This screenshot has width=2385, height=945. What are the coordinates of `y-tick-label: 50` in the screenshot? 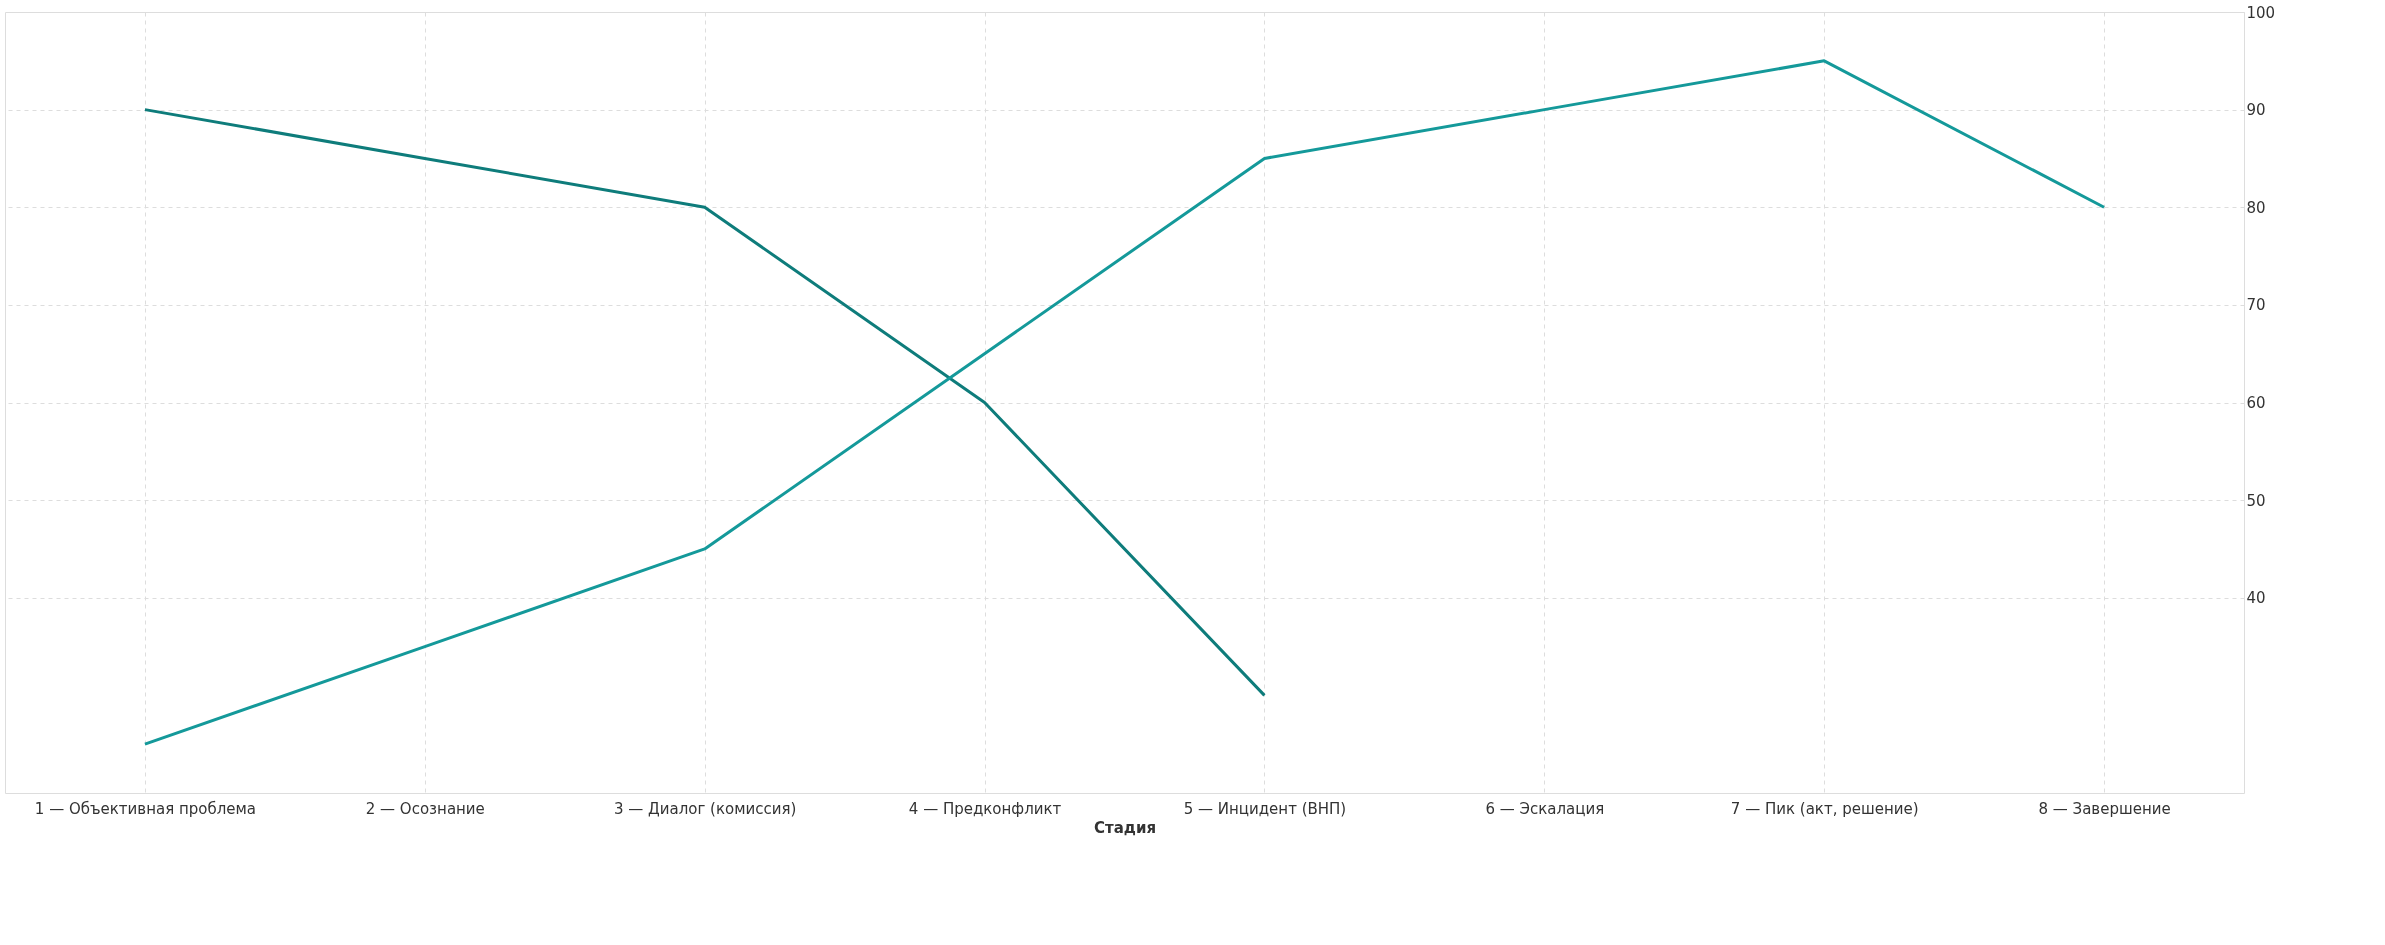 It's located at (2256, 500).